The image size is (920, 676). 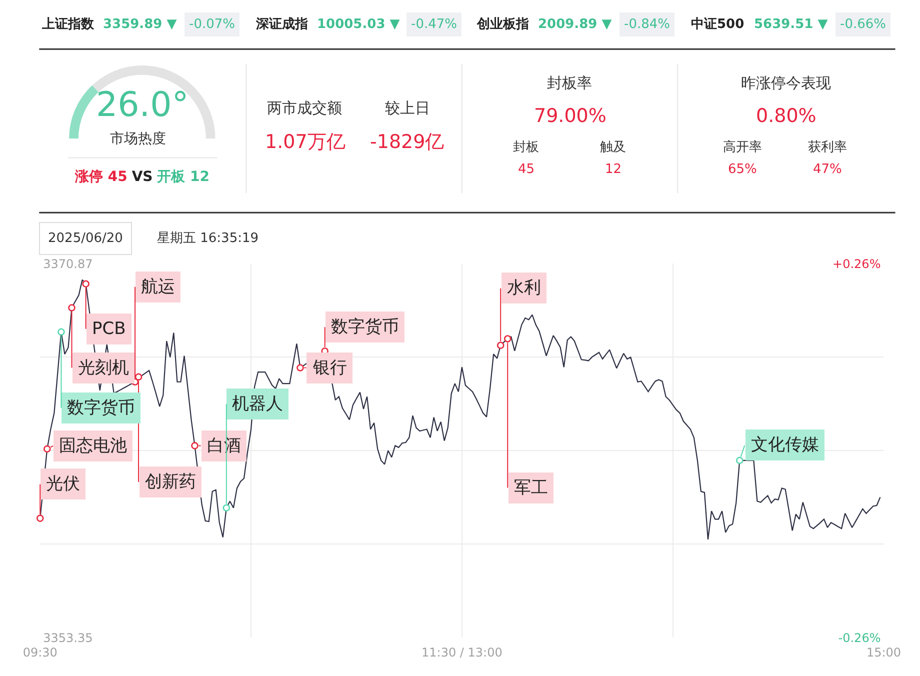 What do you see at coordinates (526, 169) in the screenshot?
I see `text: 45` at bounding box center [526, 169].